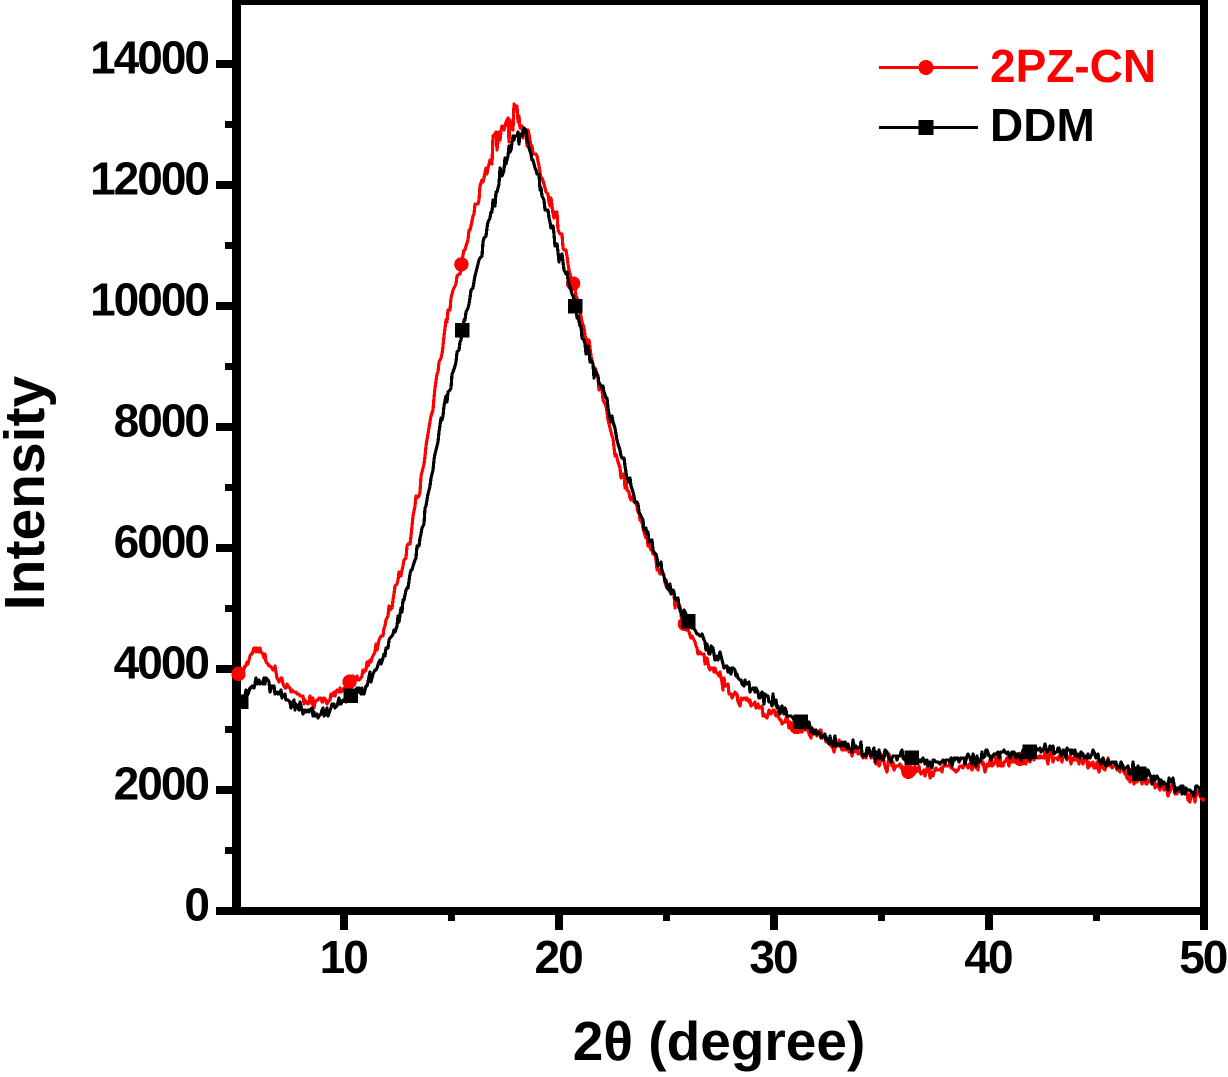 The height and width of the screenshot is (1077, 1228). Describe the element at coordinates (773, 957) in the screenshot. I see `svg-text: 30` at that location.